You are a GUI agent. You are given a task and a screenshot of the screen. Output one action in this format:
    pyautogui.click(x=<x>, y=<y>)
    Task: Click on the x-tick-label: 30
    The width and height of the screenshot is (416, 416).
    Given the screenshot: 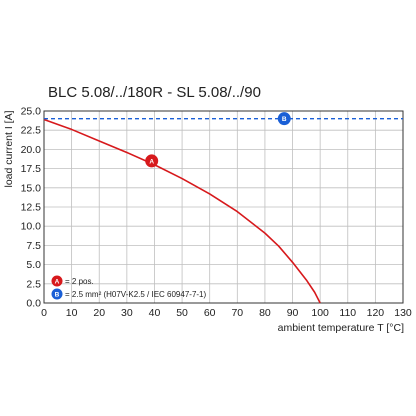 What is the action you would take?
    pyautogui.click(x=127, y=313)
    